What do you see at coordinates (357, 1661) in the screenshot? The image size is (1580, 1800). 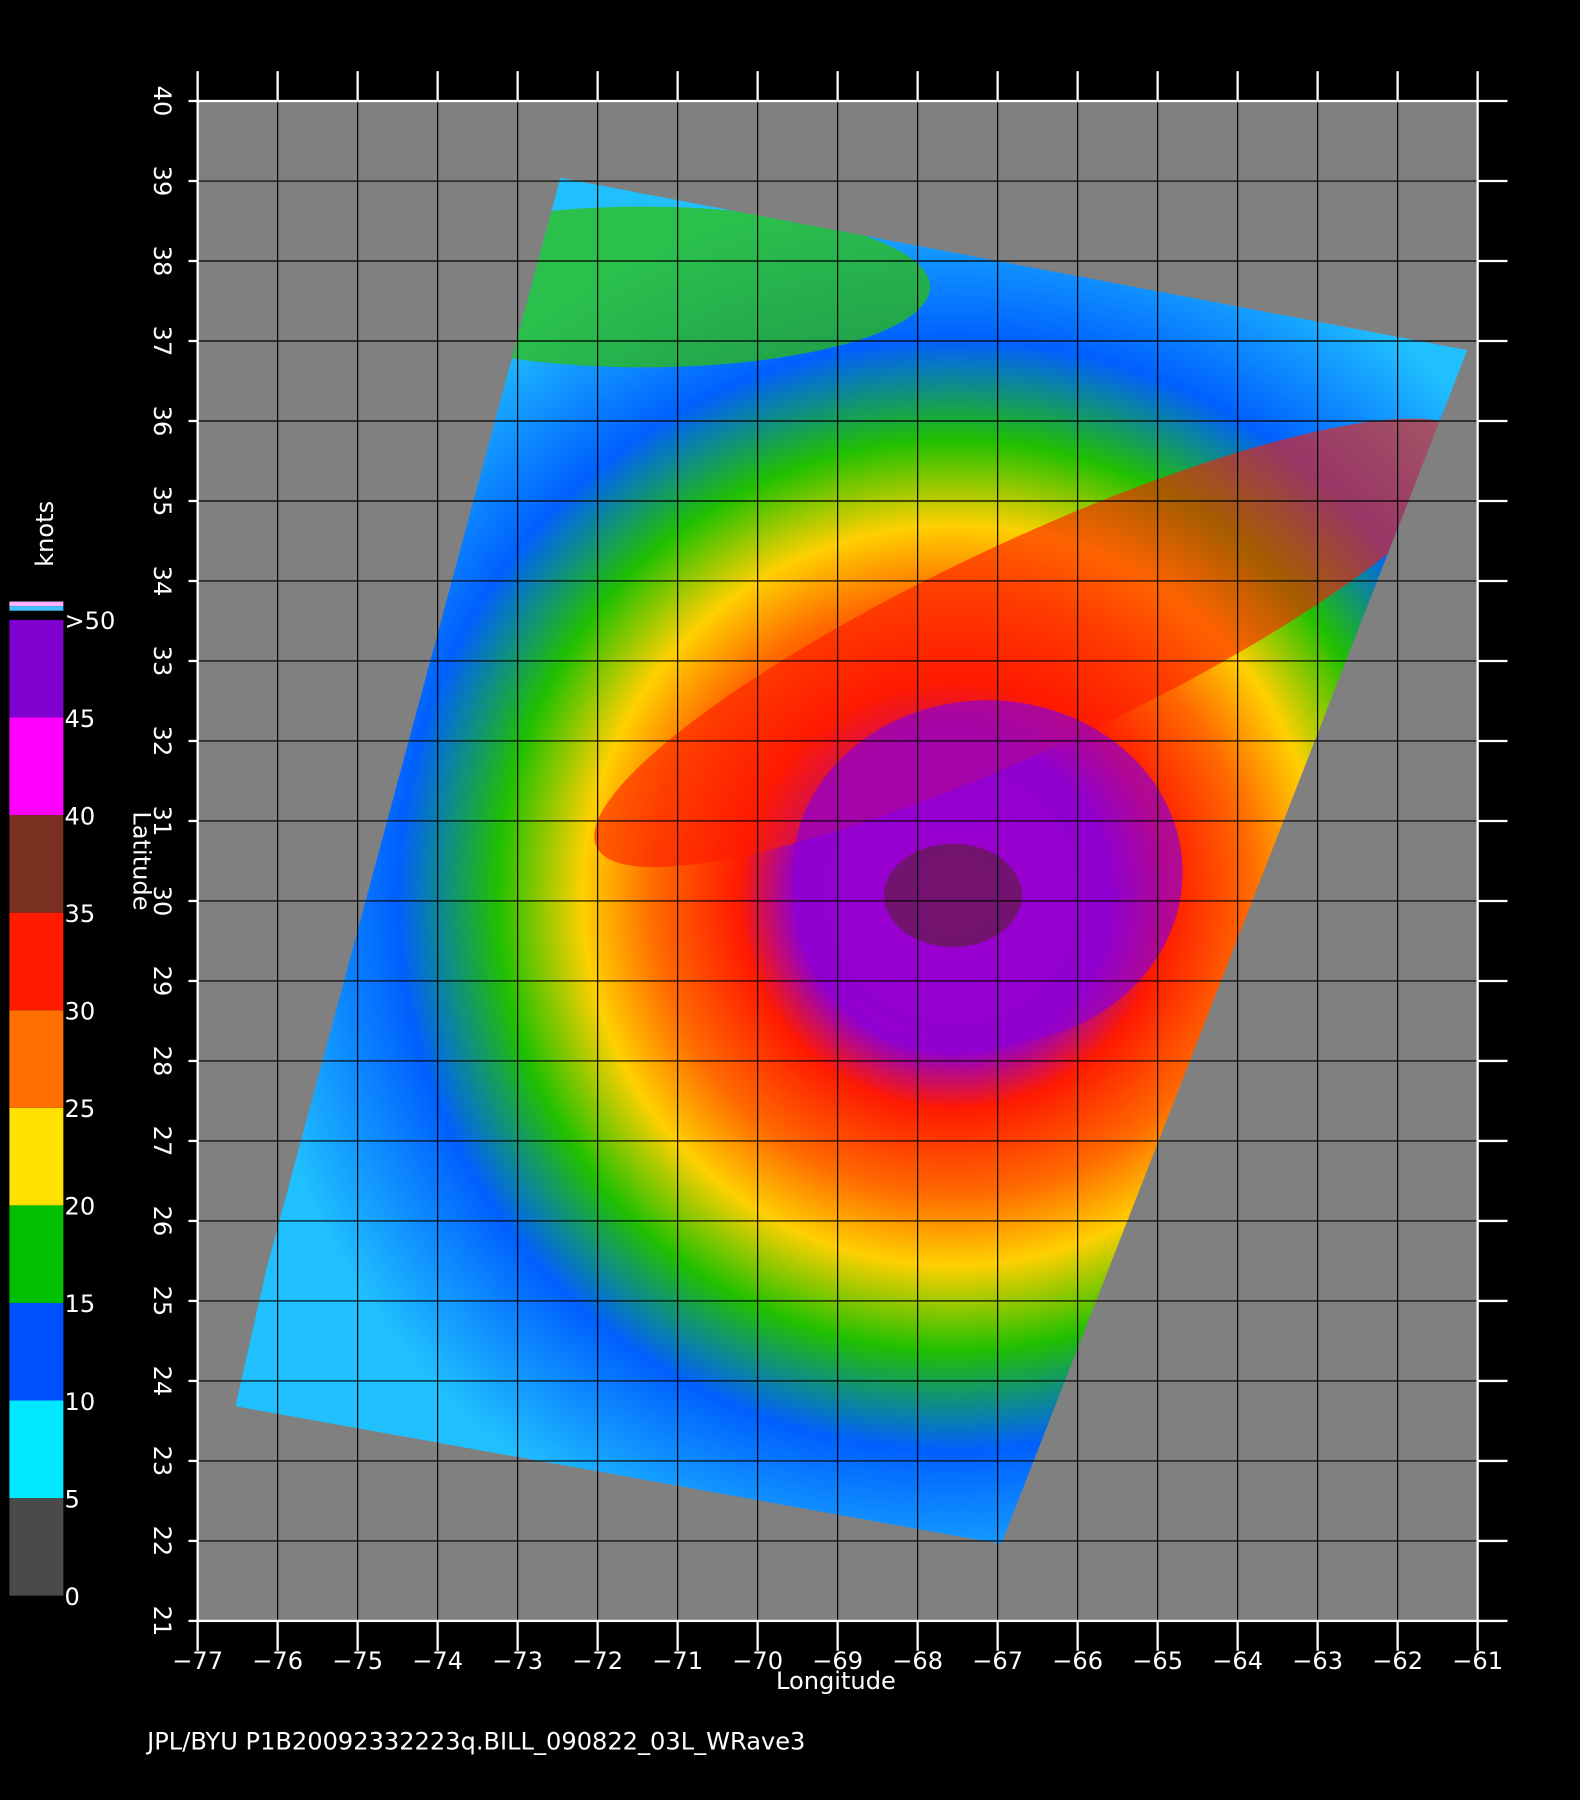 I see `x-tick-label: −75` at bounding box center [357, 1661].